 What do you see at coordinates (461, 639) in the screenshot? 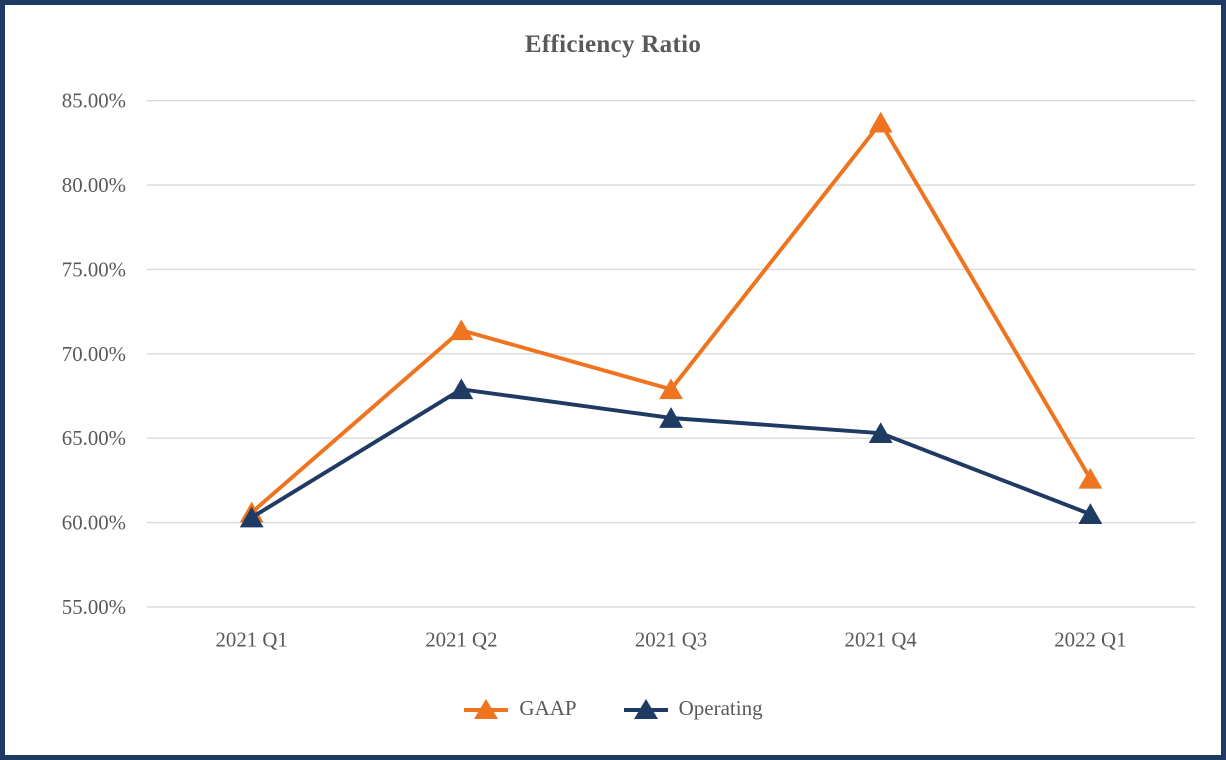
I see `x-axis-label: 2021 Q2` at bounding box center [461, 639].